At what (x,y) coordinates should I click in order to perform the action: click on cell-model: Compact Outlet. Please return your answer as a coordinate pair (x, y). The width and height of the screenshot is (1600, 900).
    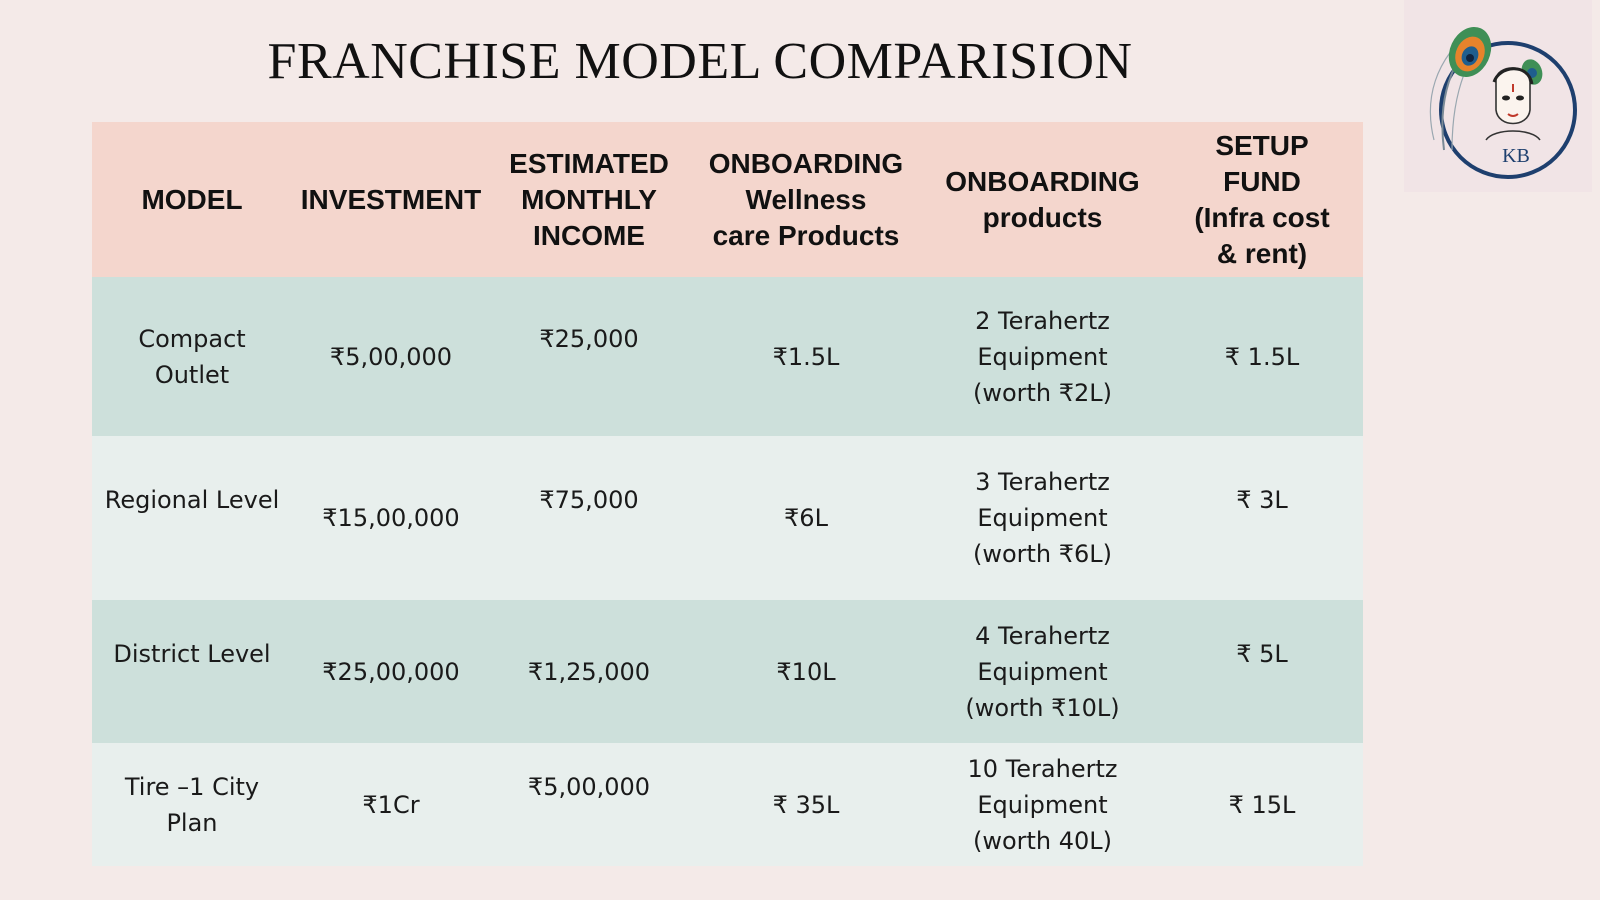
    Looking at the image, I should click on (192, 356).